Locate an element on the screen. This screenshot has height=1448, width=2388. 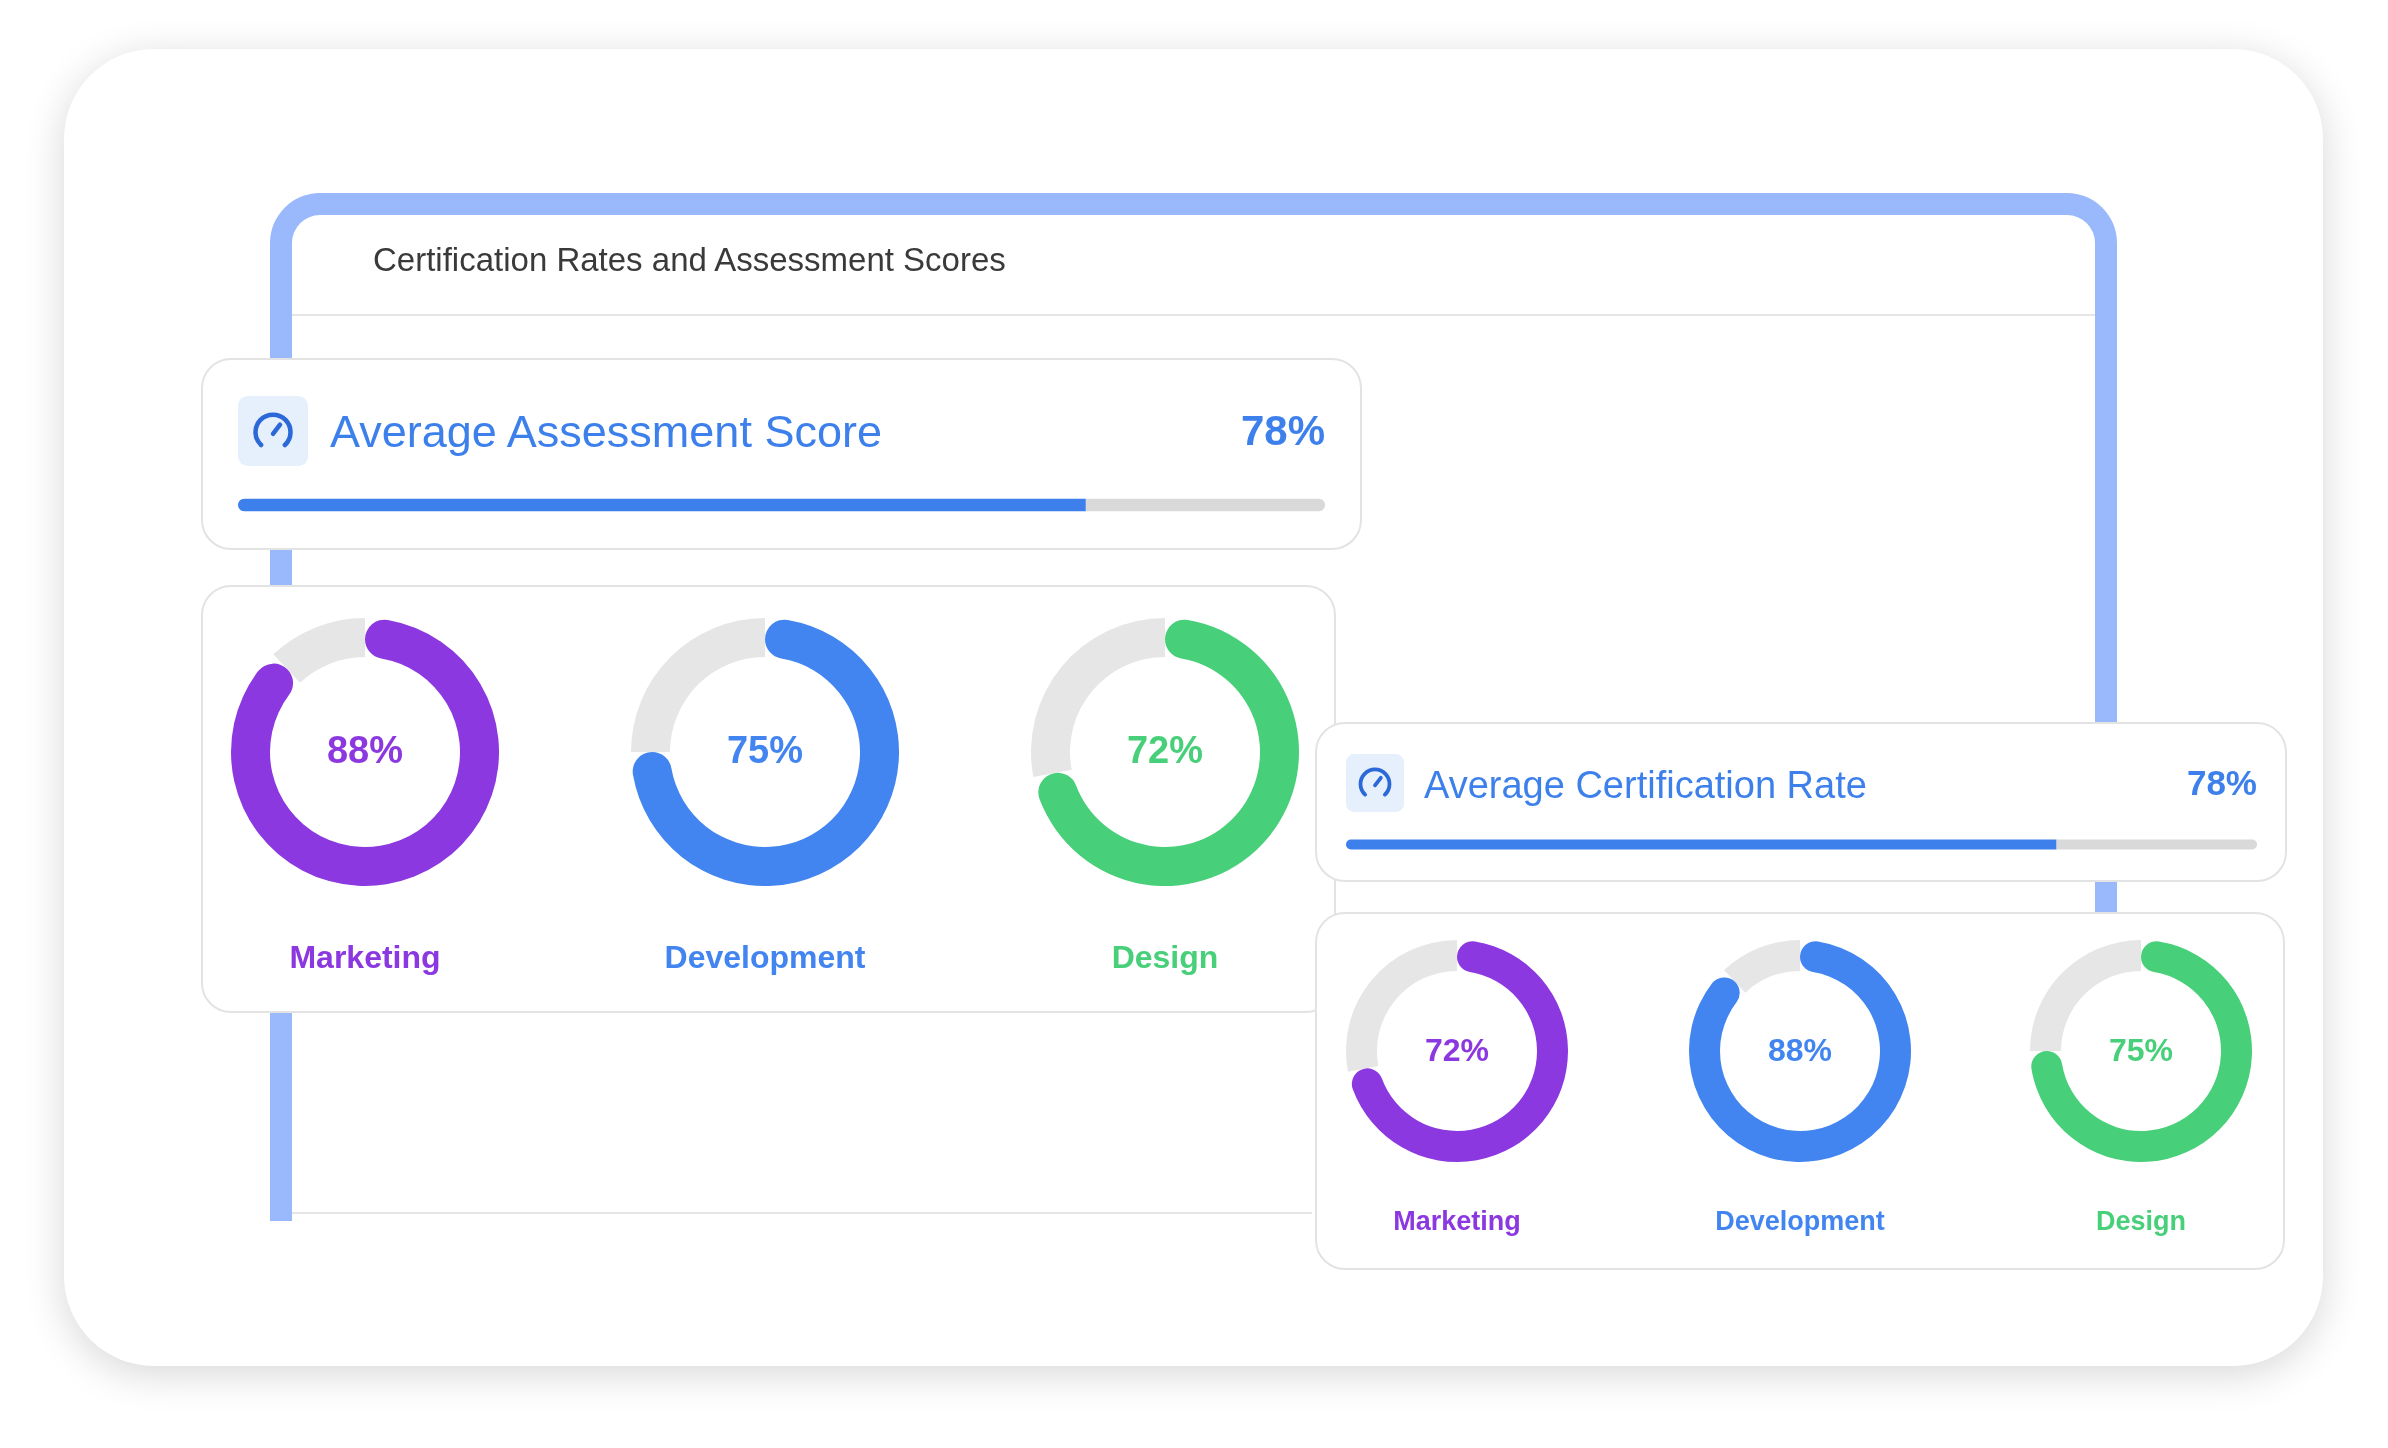
chart-title: Average Certification Rate is located at coordinates (1645, 784).